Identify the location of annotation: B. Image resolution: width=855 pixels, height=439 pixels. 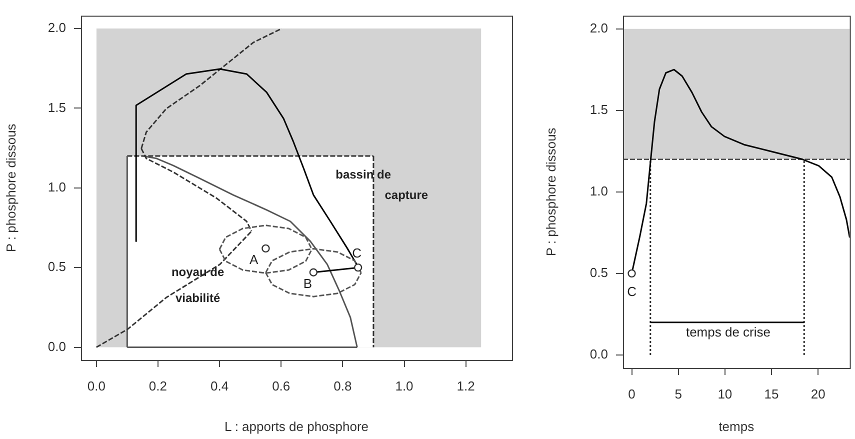
(307, 283).